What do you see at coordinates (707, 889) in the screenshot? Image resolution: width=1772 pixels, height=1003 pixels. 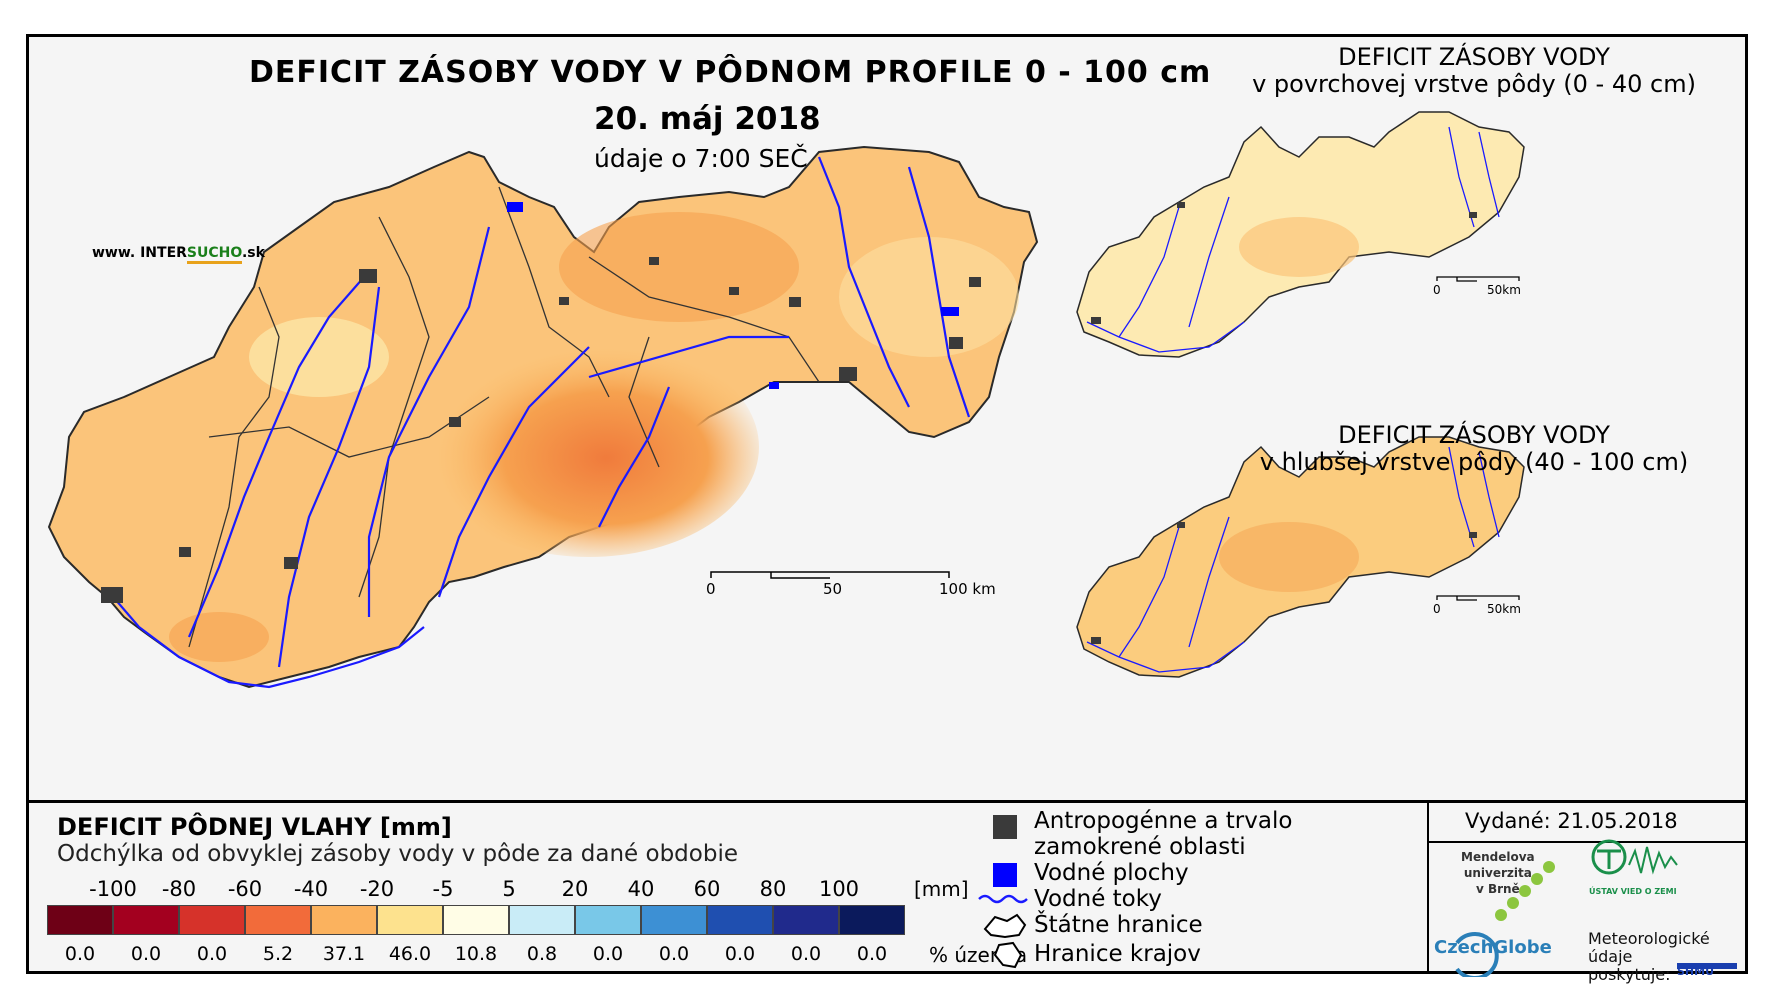 I see `legend-break-label: 60` at bounding box center [707, 889].